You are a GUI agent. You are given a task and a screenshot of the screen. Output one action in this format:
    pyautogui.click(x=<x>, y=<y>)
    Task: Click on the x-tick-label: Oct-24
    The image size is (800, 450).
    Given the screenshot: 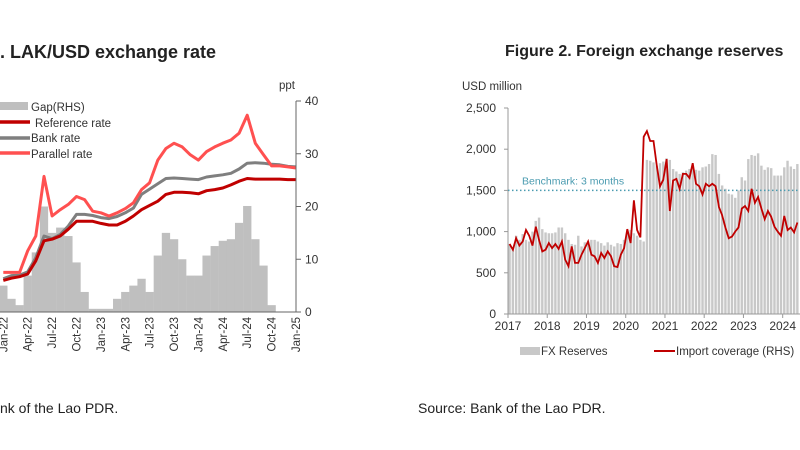 What is the action you would take?
    pyautogui.click(x=273, y=333)
    